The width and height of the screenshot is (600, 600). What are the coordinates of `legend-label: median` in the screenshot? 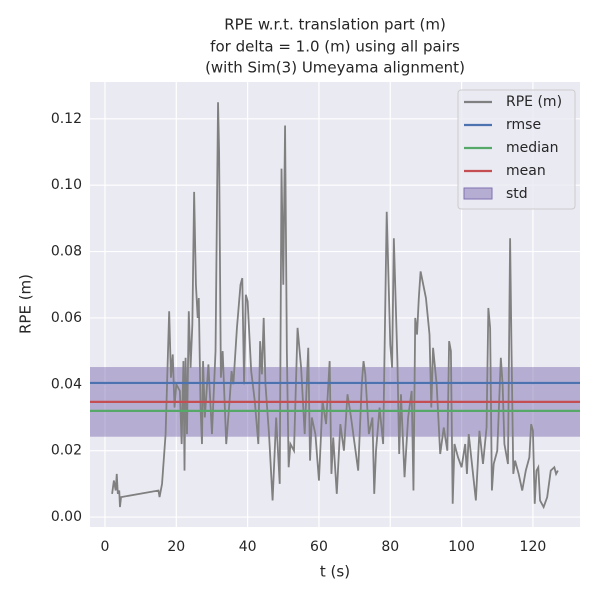 It's located at (532, 148).